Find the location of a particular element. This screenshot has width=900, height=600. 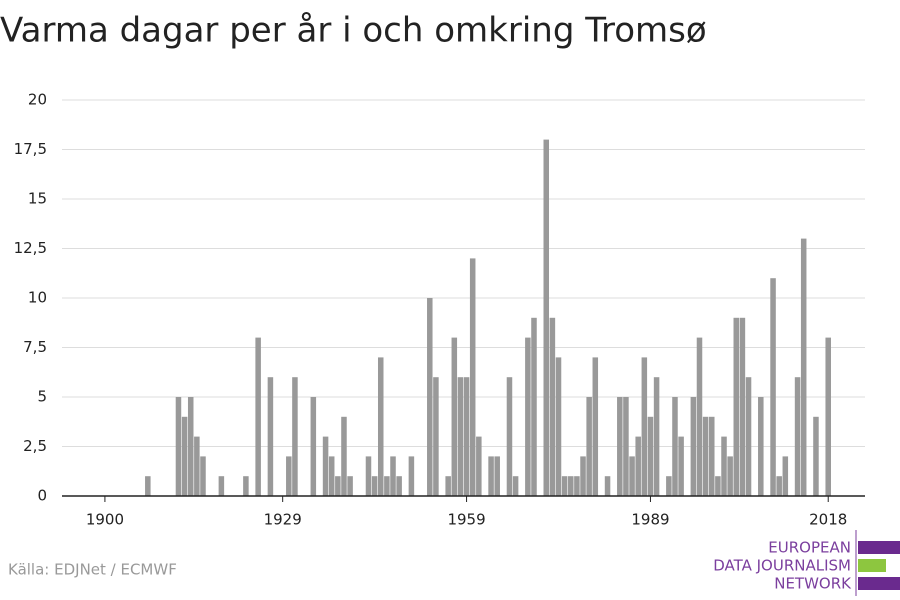

x-tick-label: 1929 is located at coordinates (283, 520).